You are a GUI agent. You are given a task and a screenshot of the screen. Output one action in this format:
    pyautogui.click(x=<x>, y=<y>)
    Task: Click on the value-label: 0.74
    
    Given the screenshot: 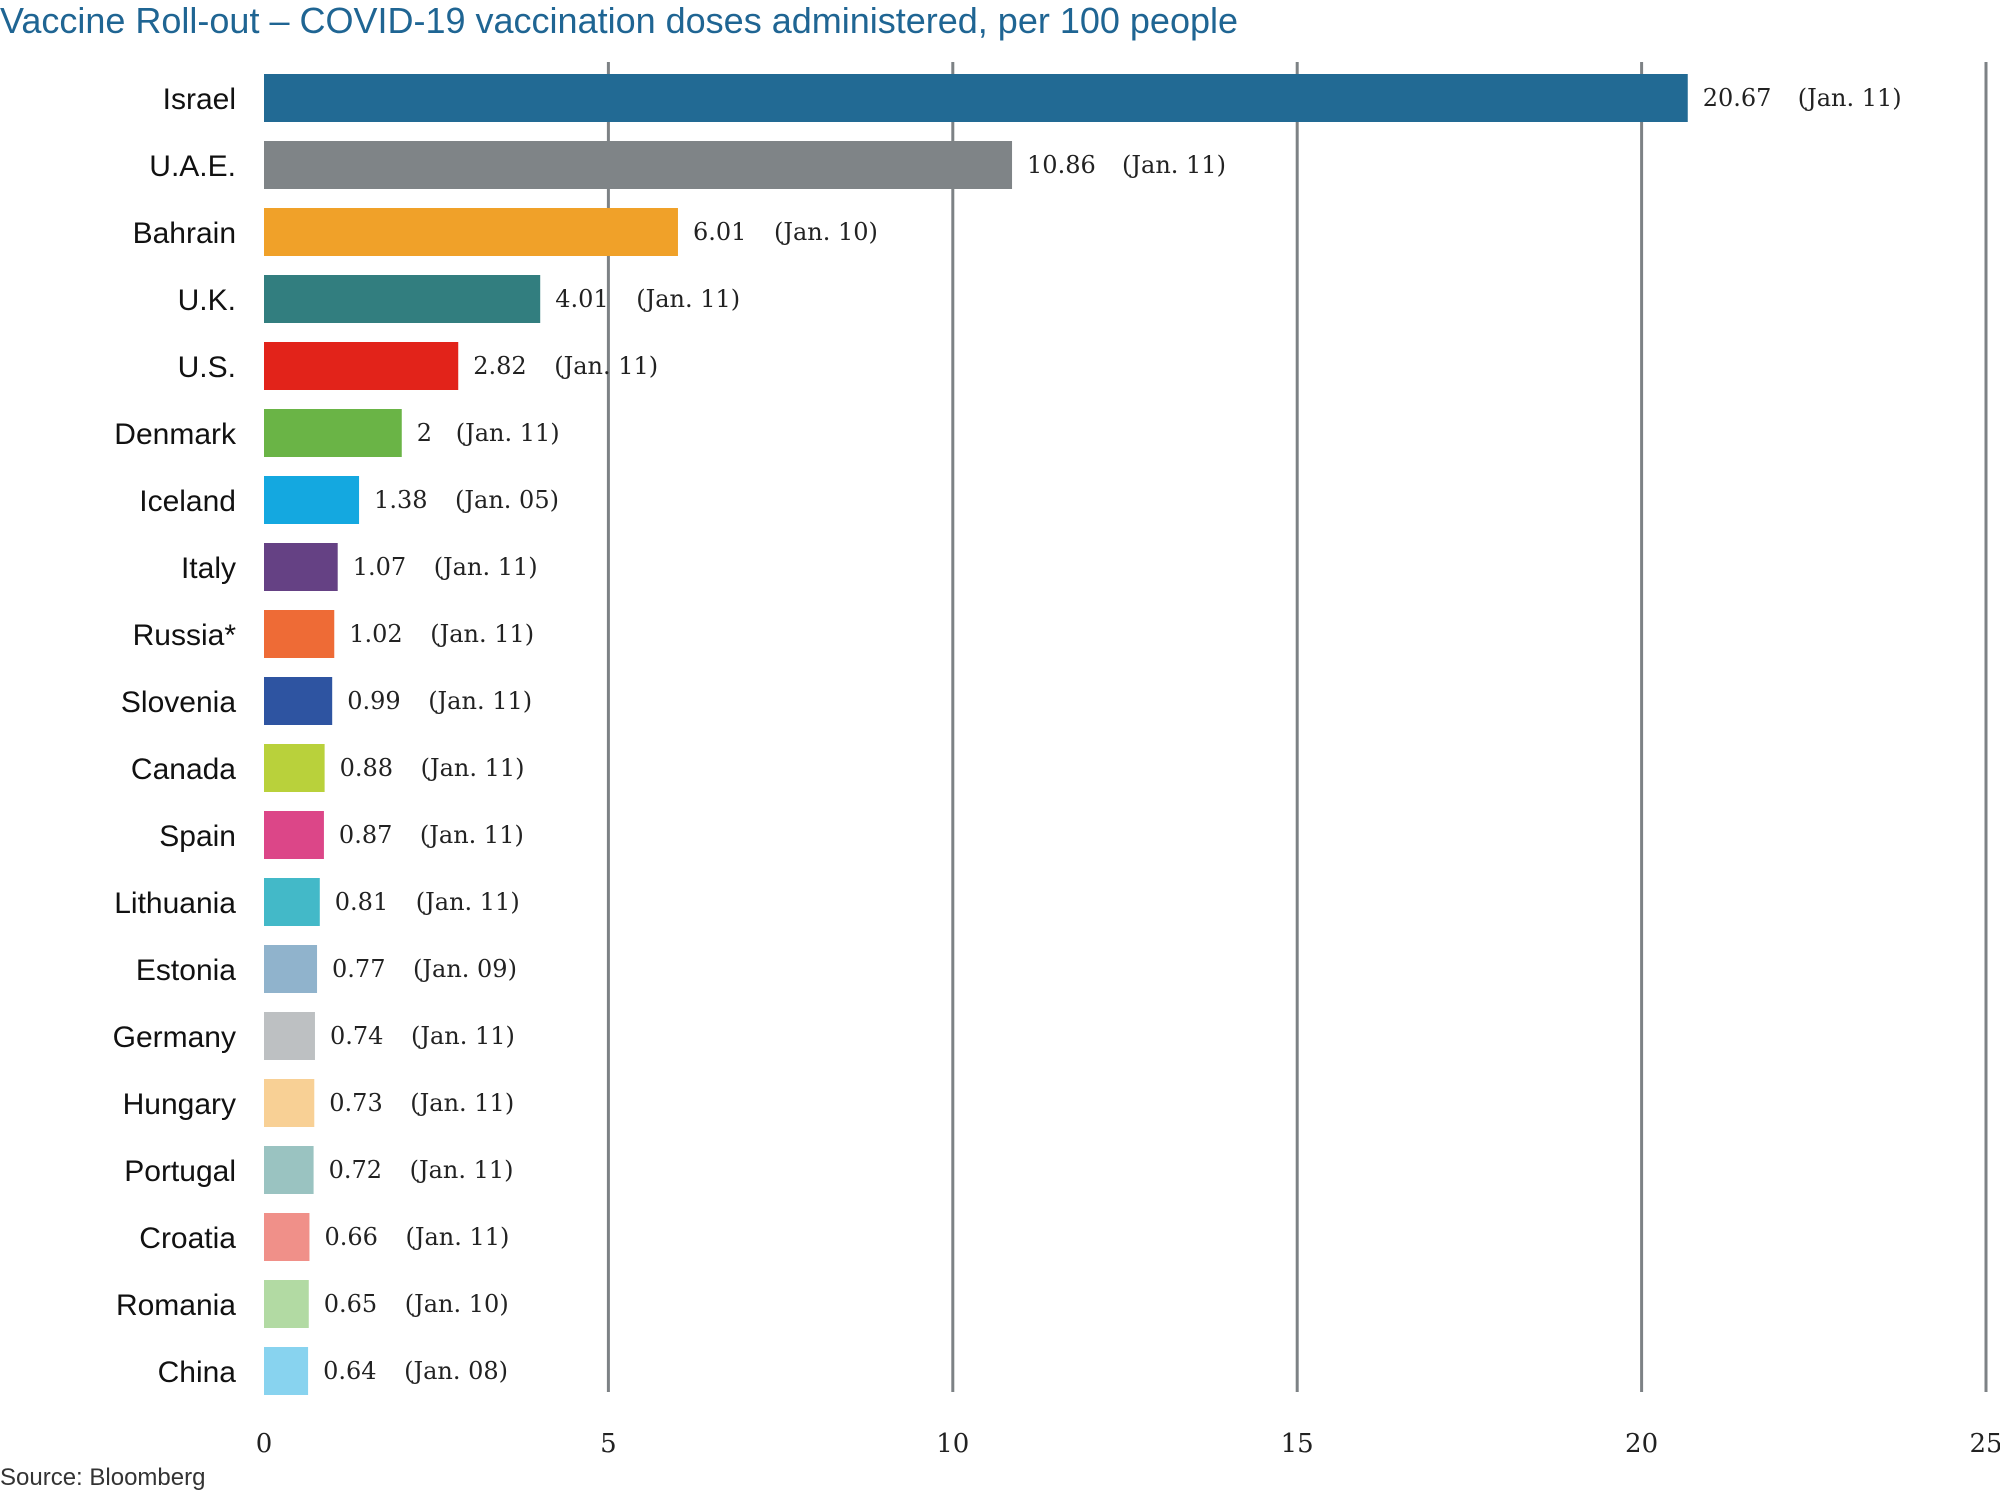 What is the action you would take?
    pyautogui.click(x=356, y=1036)
    